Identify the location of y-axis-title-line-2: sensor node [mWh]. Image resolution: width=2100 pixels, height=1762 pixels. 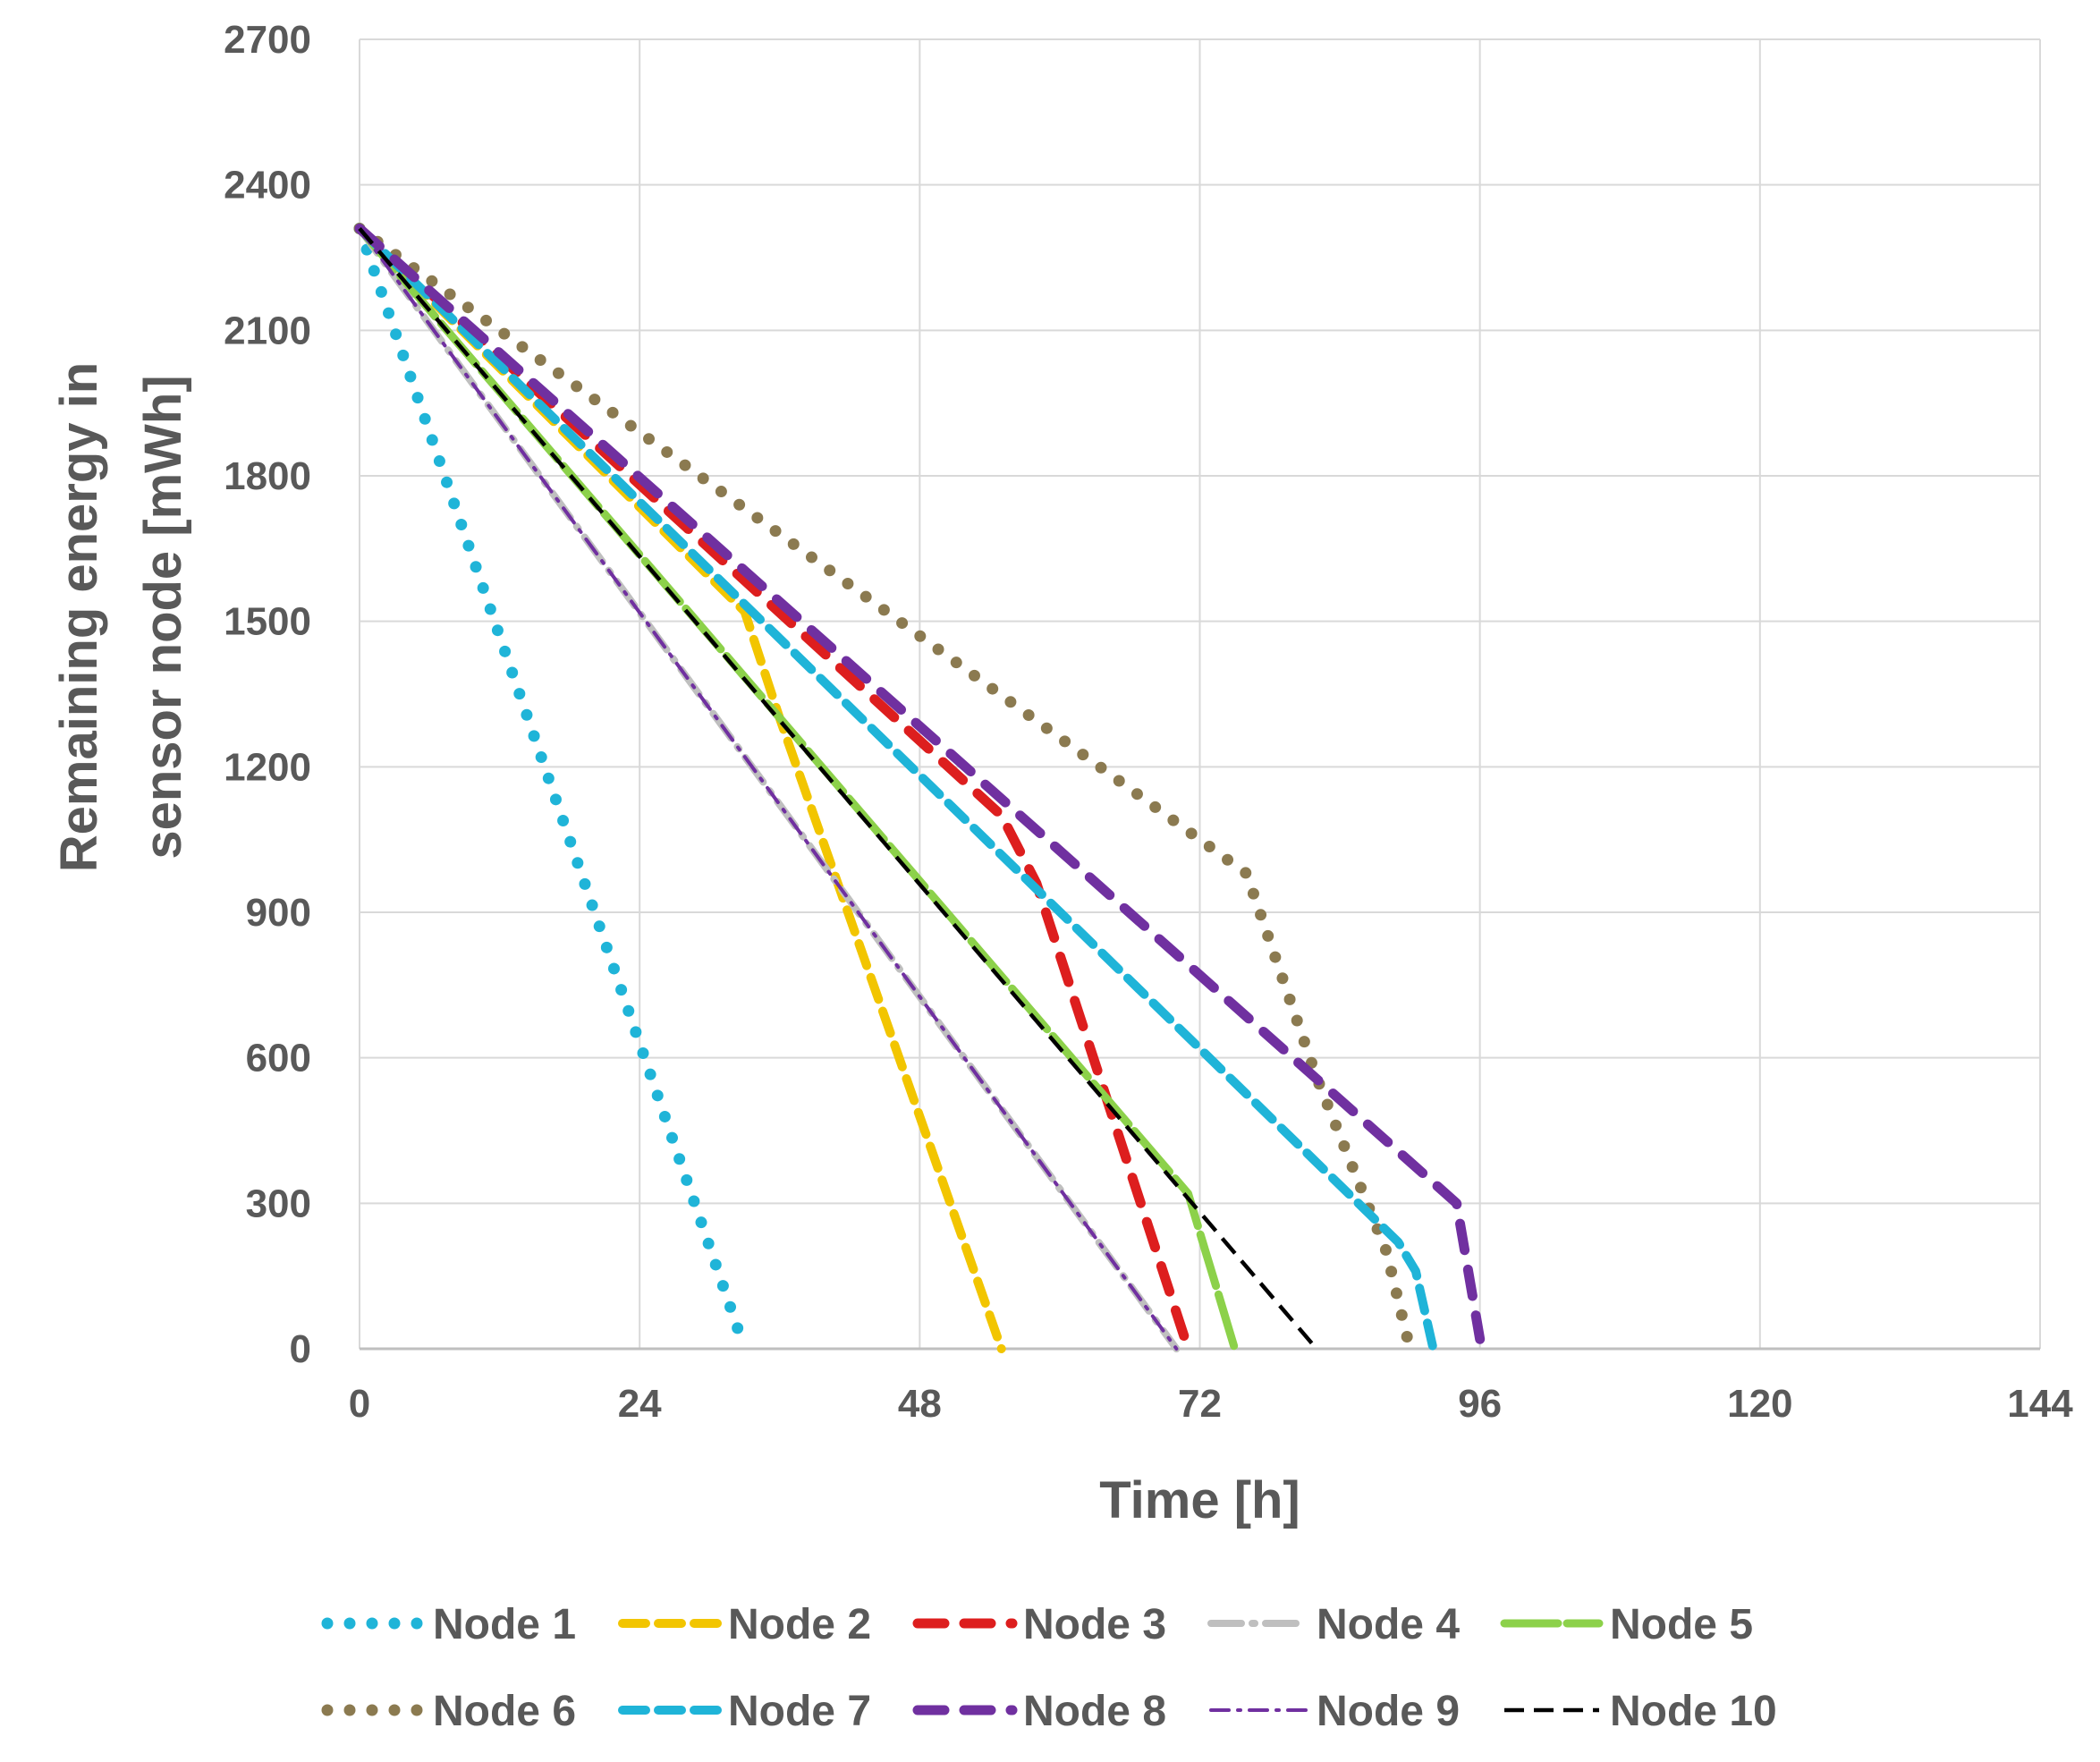
(163, 617).